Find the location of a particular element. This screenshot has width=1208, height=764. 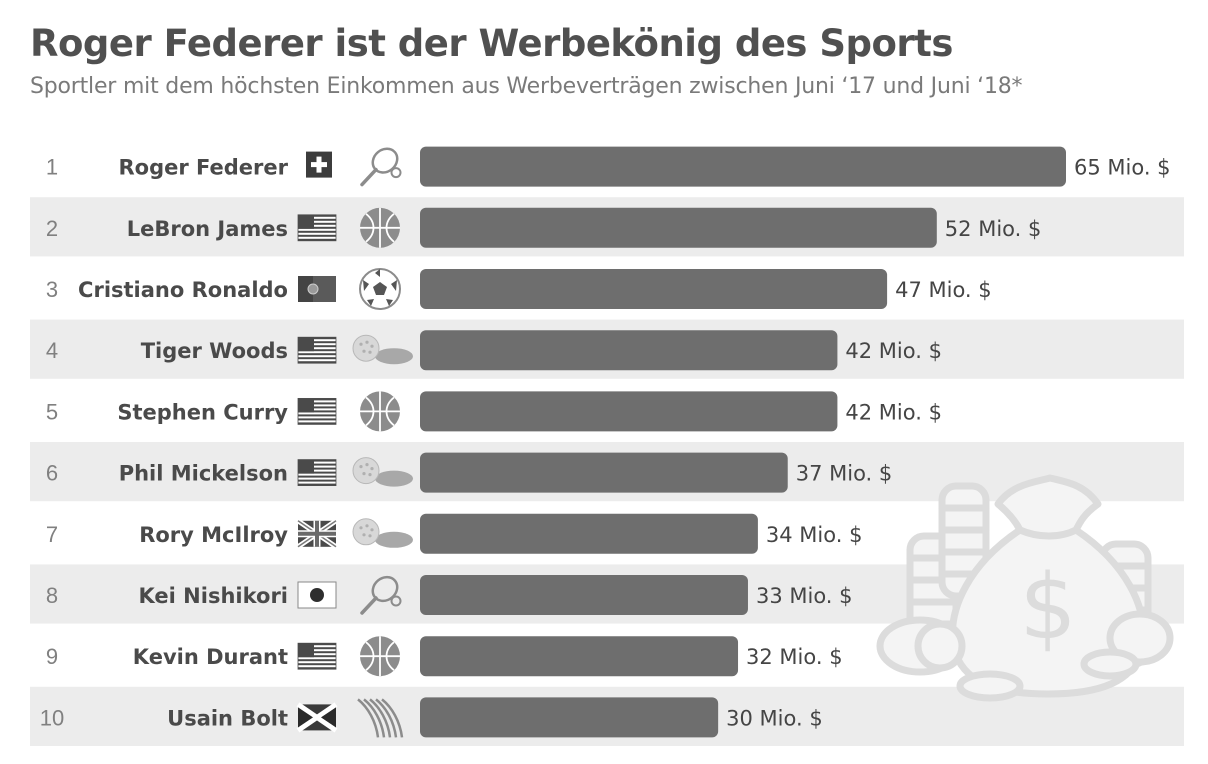

category-label: Usain Bolt is located at coordinates (227, 718).